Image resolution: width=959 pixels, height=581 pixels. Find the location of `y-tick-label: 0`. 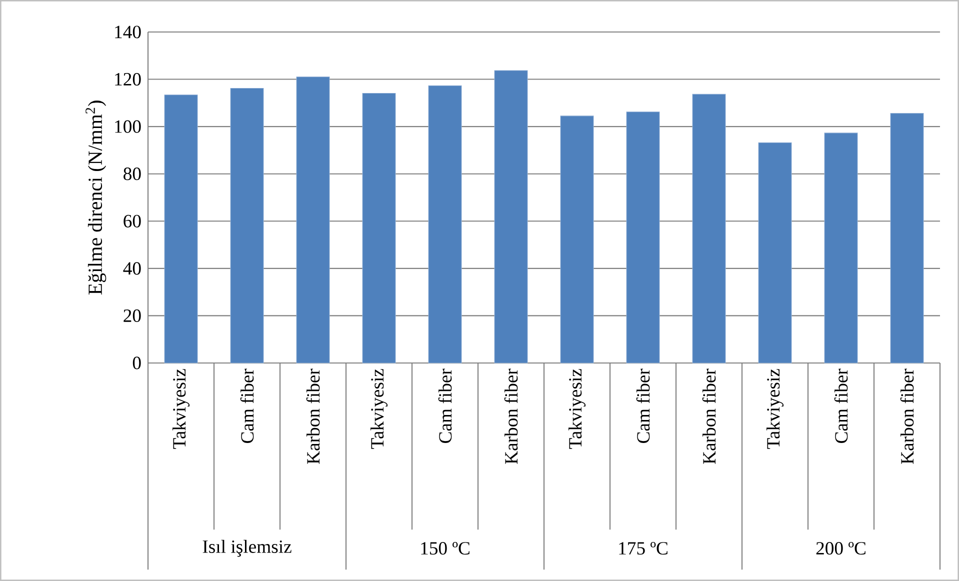

y-tick-label: 0 is located at coordinates (136, 363).